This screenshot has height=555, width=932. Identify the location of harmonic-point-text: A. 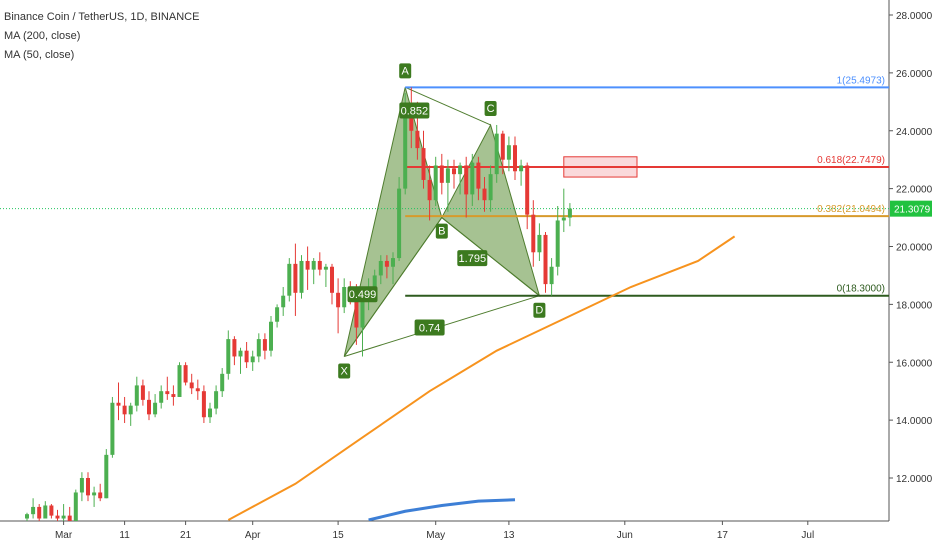
(406, 71).